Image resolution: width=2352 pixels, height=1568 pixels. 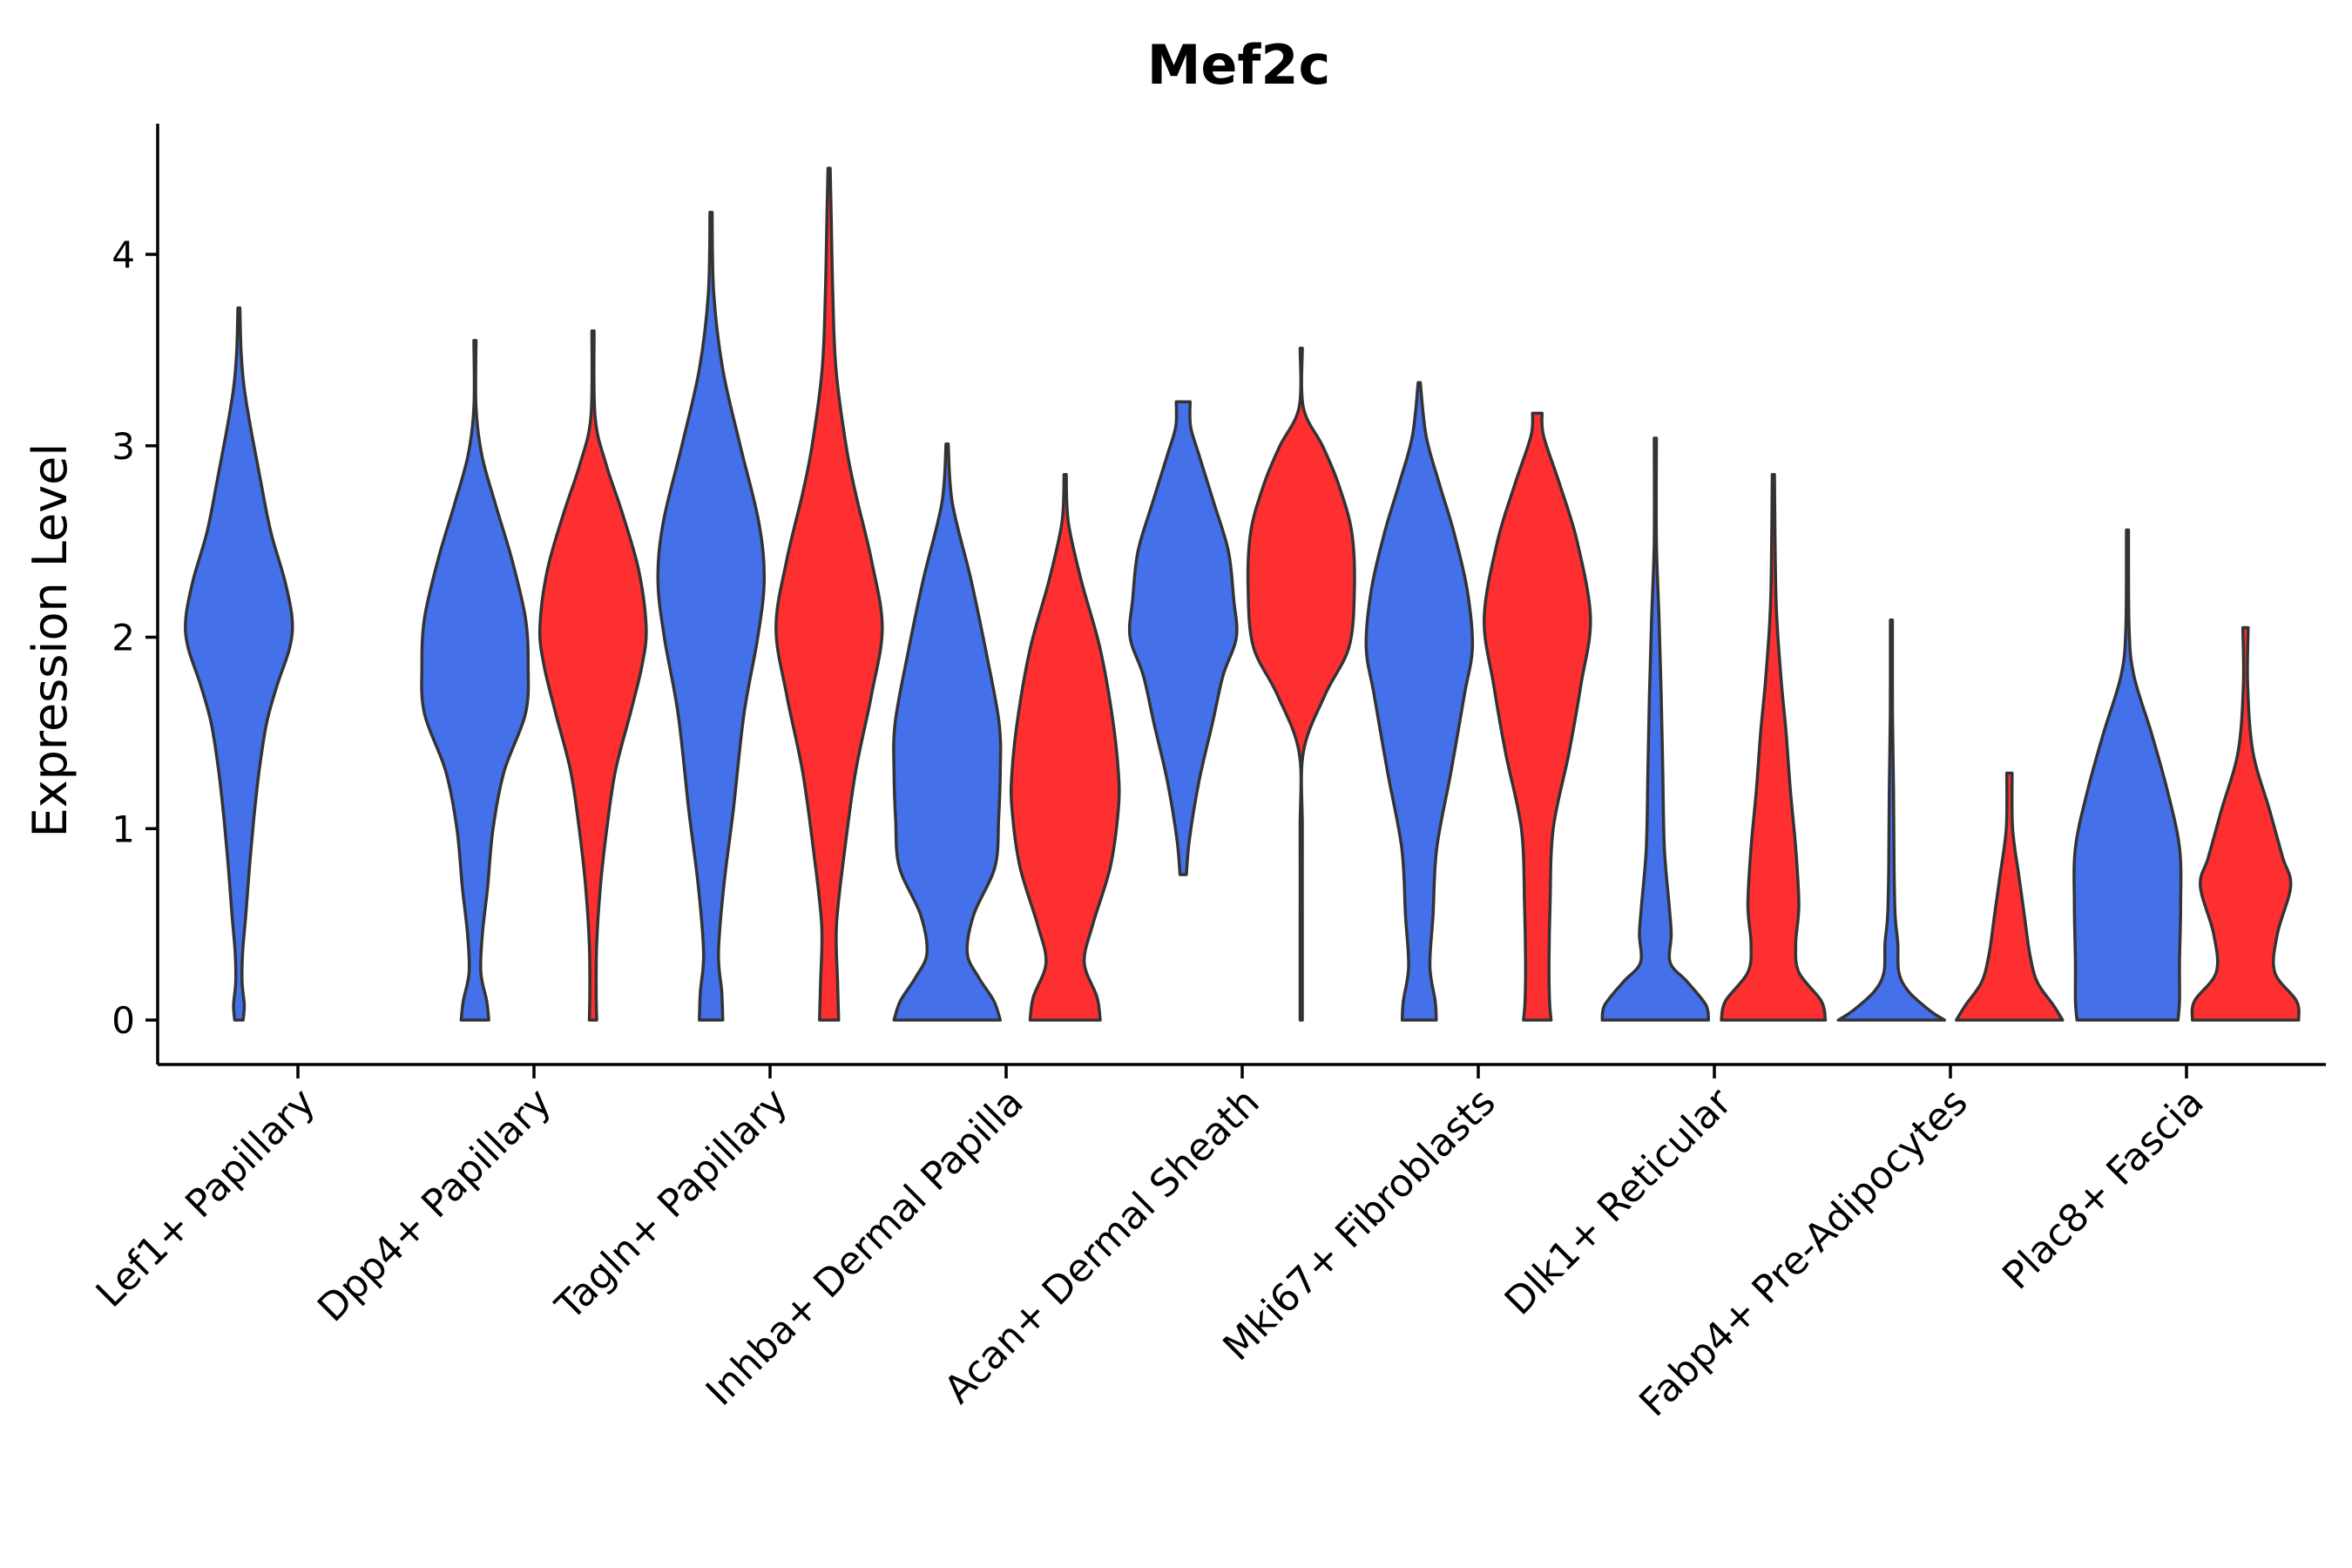 I want to click on x-tick-label: Lef1+ Papillary, so click(x=206, y=1198).